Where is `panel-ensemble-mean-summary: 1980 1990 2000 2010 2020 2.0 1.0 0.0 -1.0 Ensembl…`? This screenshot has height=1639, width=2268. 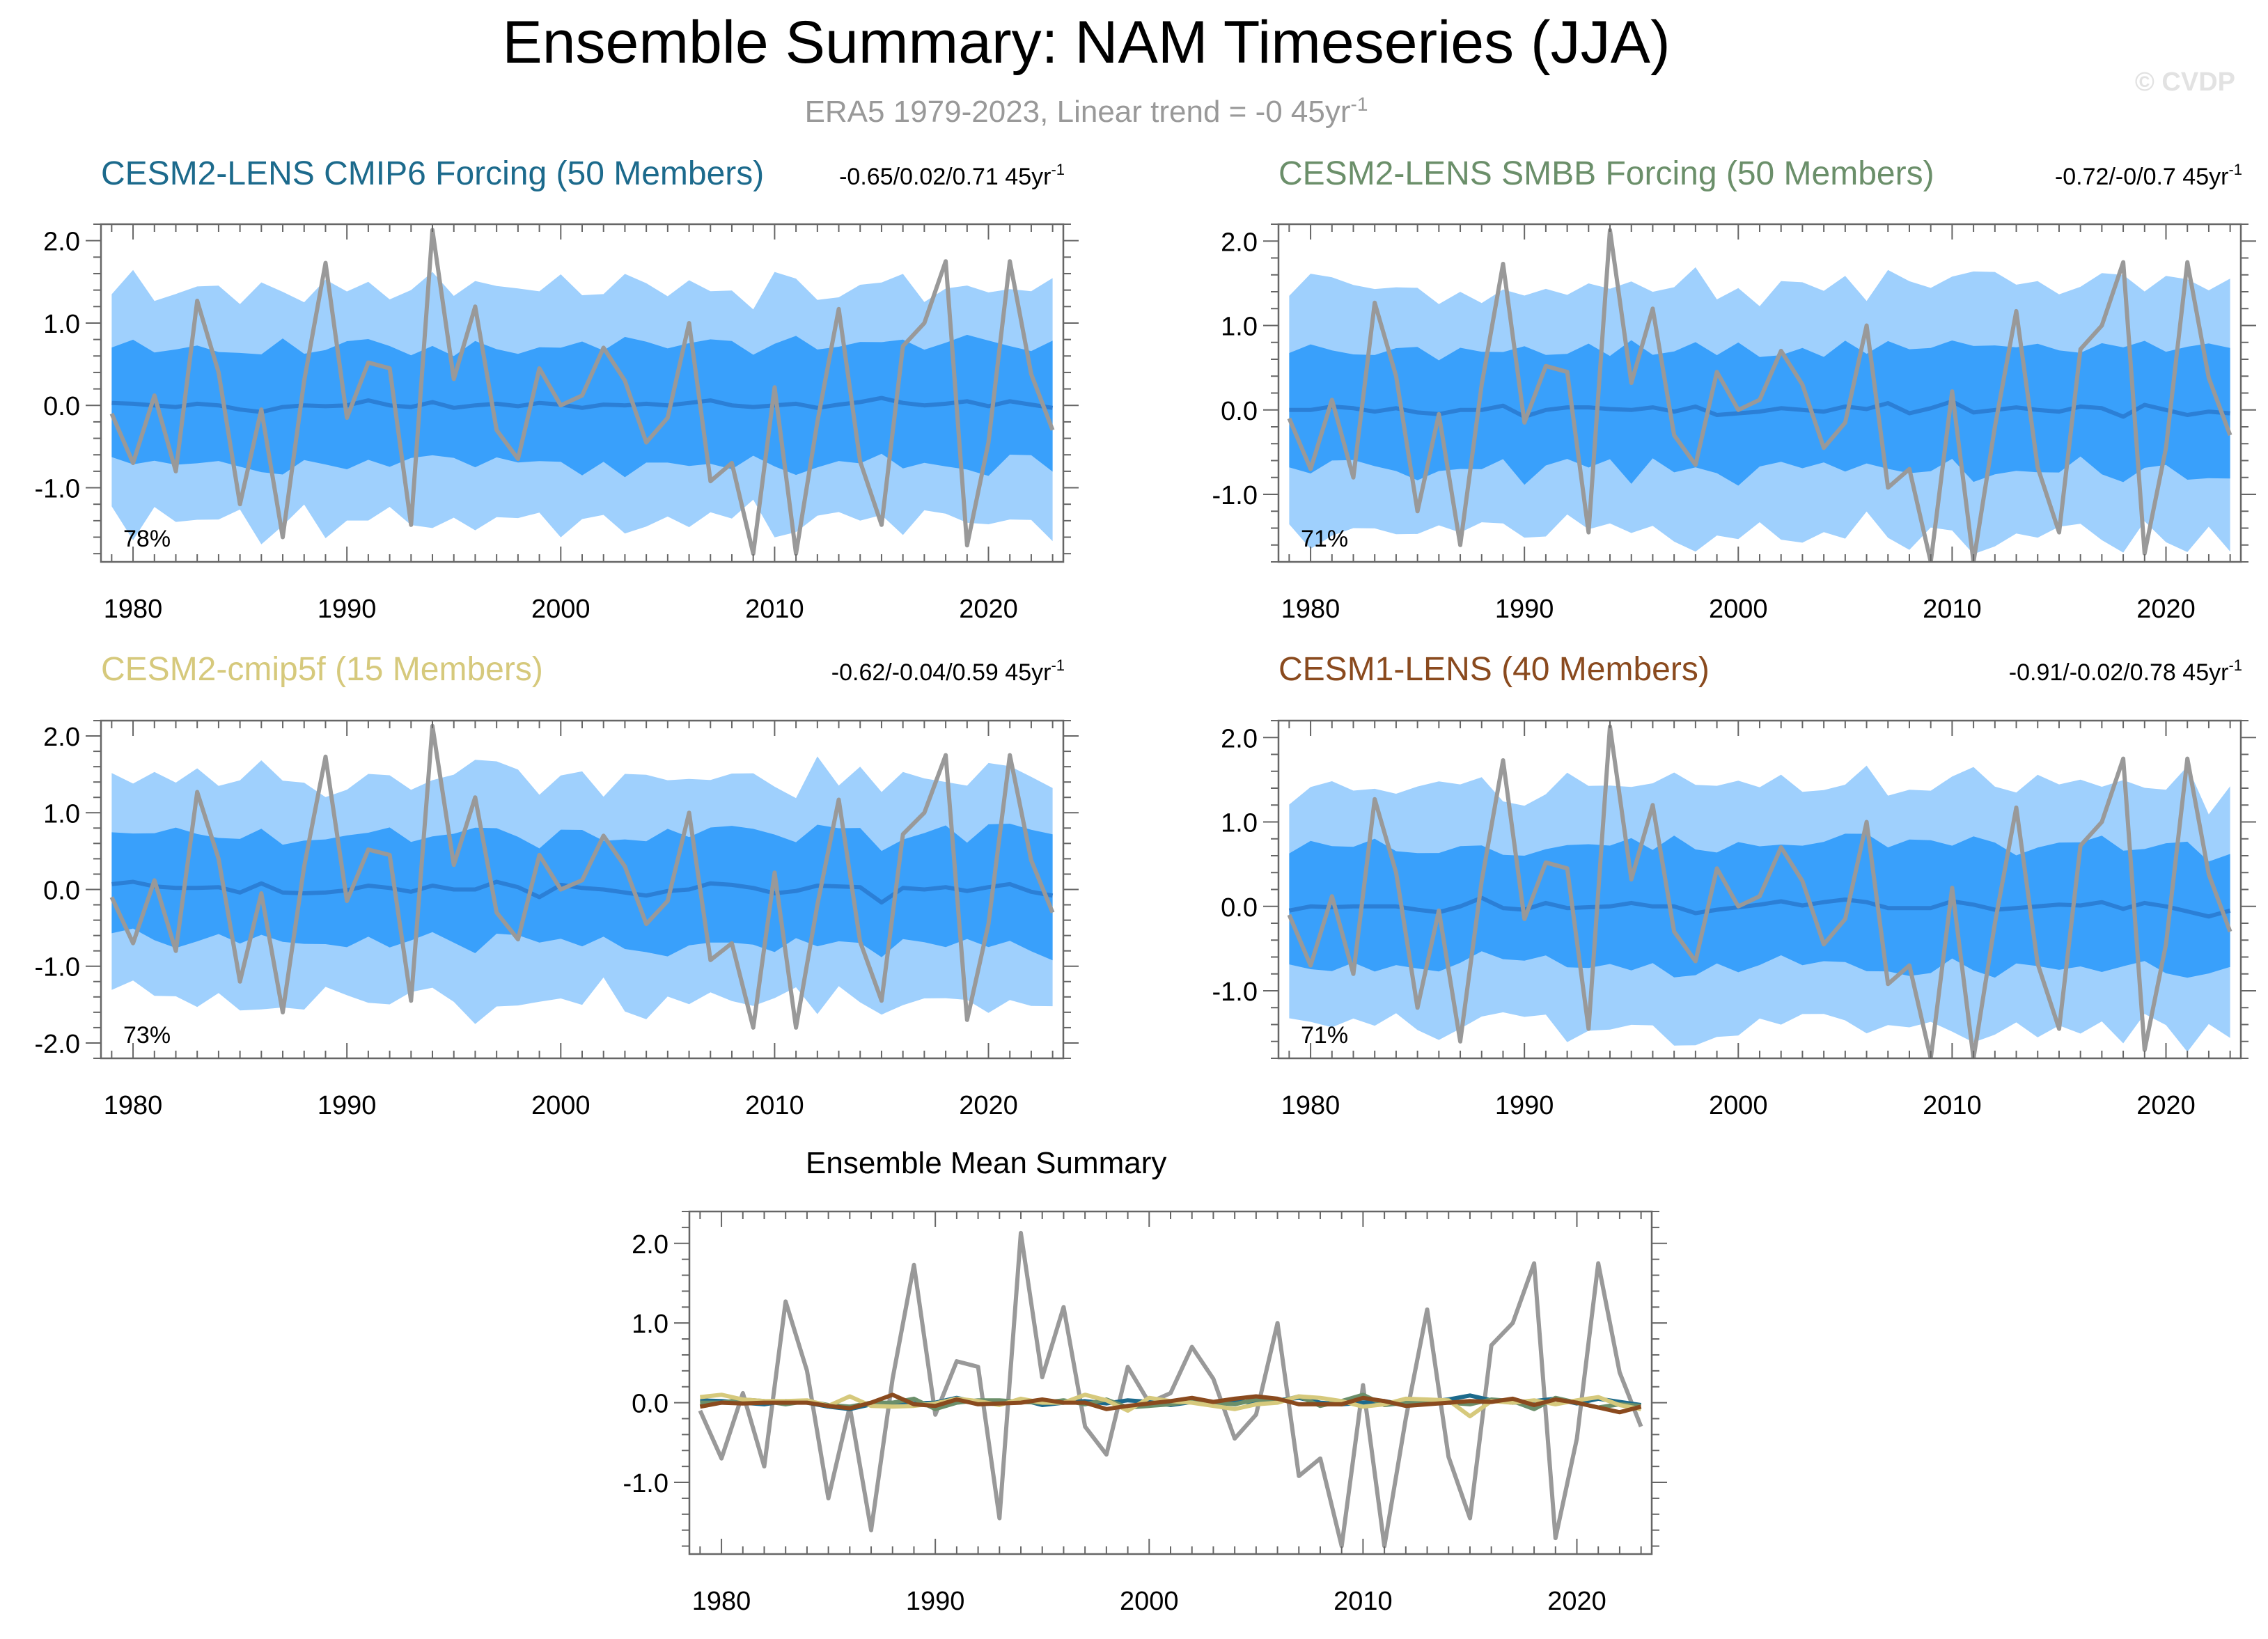
panel-ensemble-mean-summary: 1980 1990 2000 2010 2020 2.0 1.0 0.0 -1.0 Ensembl… is located at coordinates (1145, 1381).